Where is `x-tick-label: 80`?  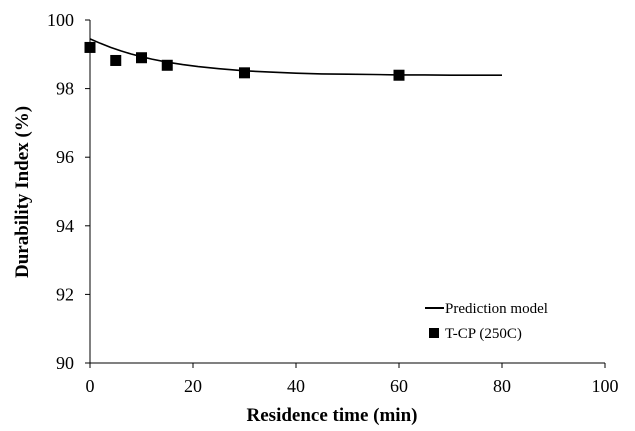 x-tick-label: 80 is located at coordinates (502, 386).